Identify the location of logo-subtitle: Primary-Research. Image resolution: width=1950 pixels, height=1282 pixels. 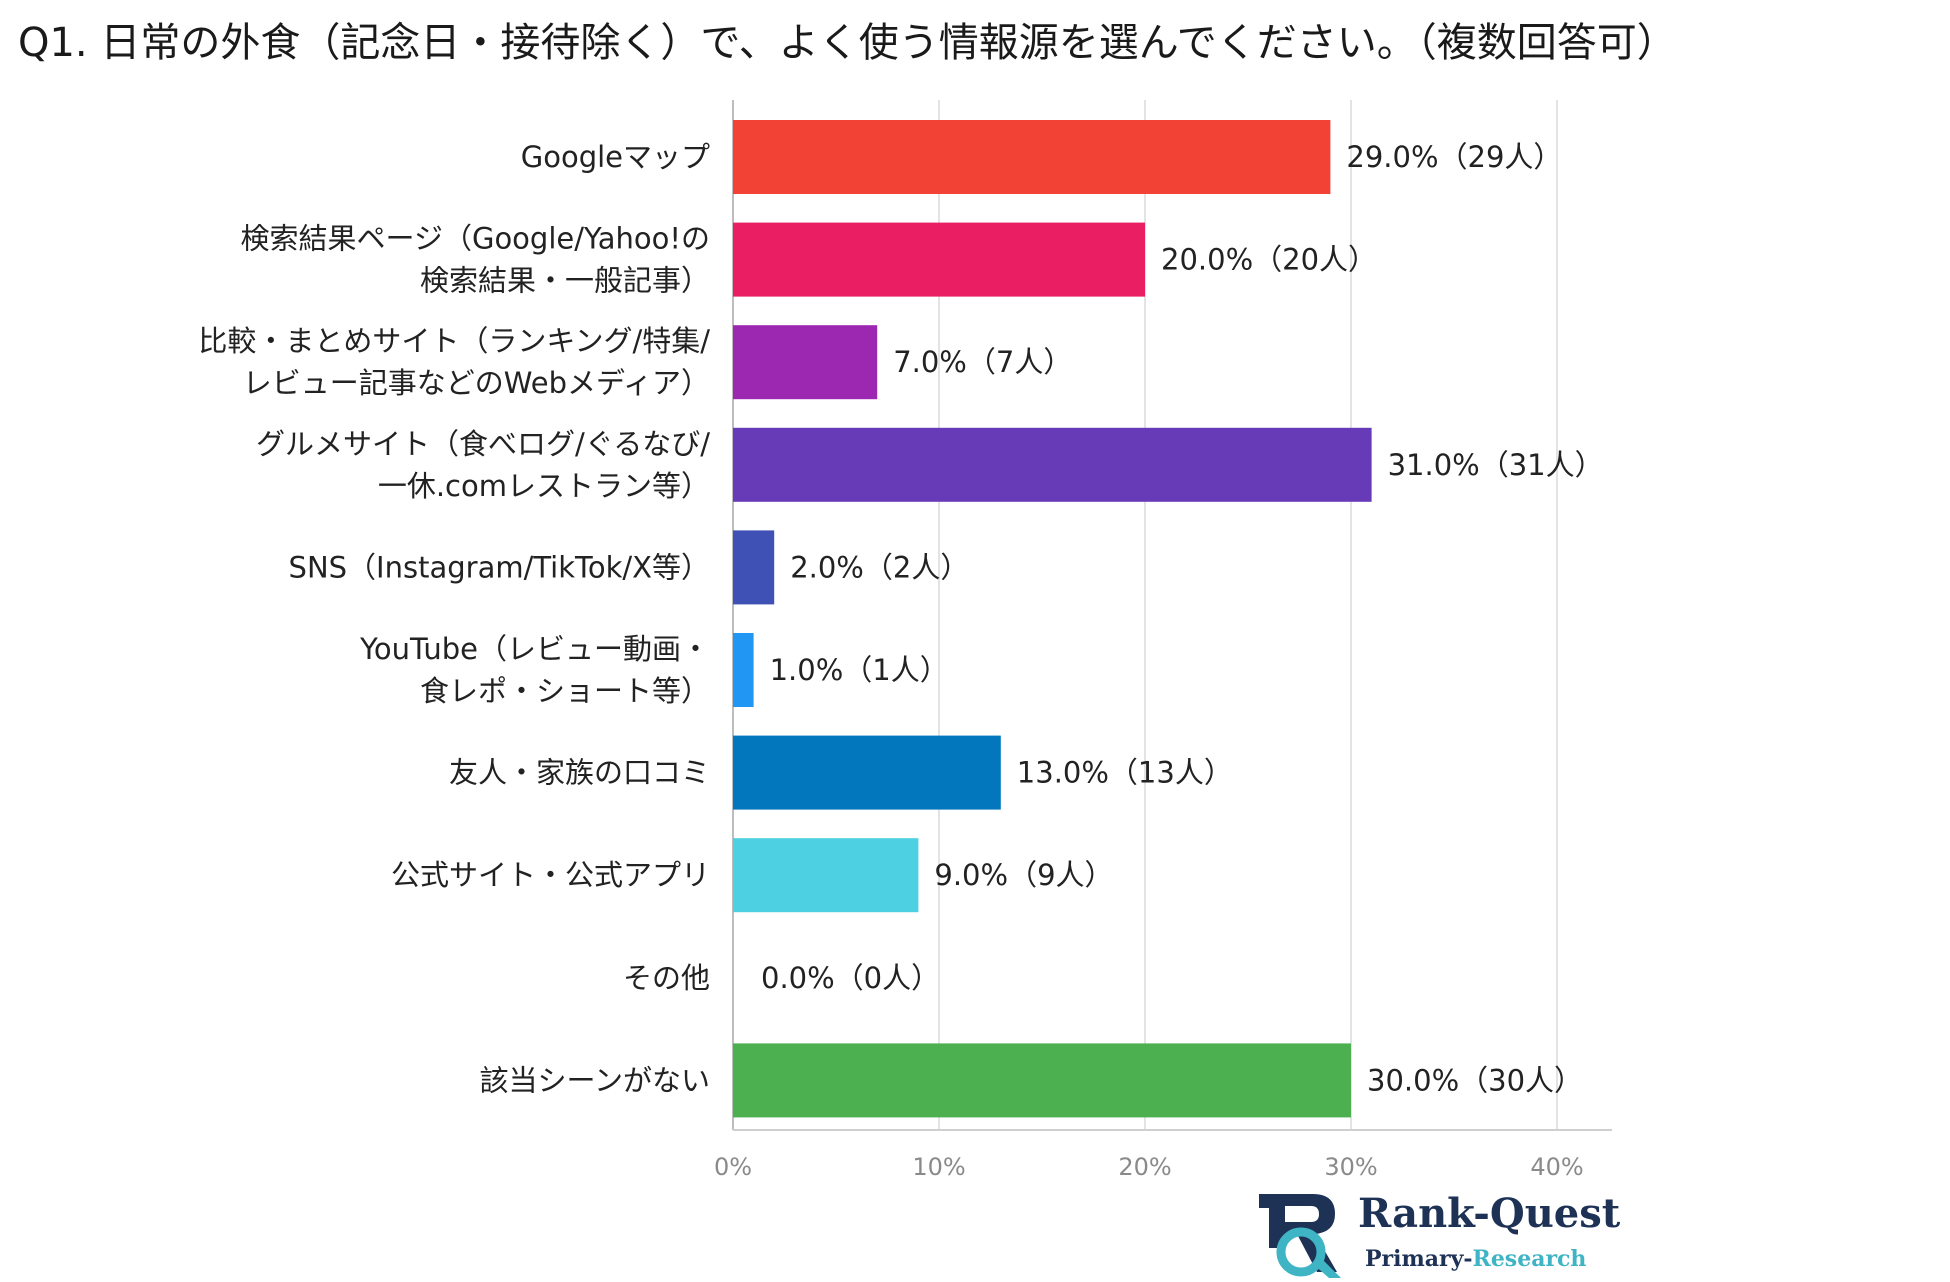
(1475, 1259).